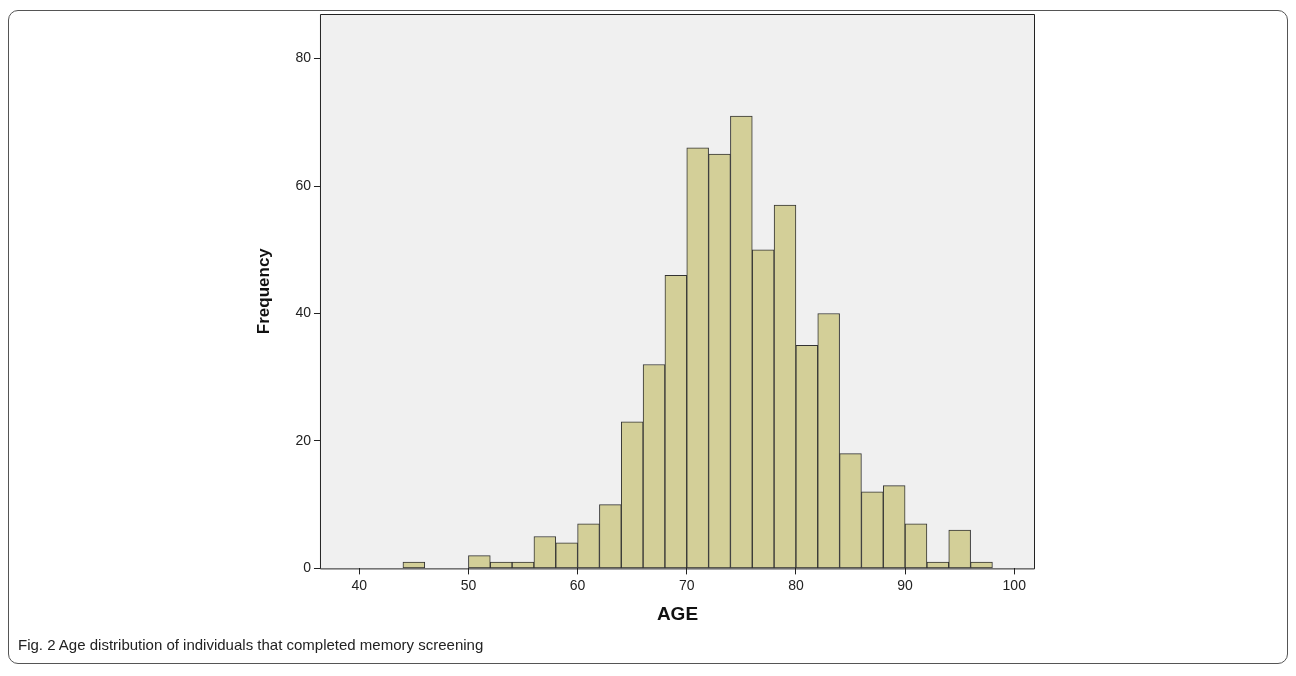 This screenshot has width=1296, height=676. What do you see at coordinates (251, 644) in the screenshot?
I see `caption: Fig. 2 Age distribution of individuals that completed memory screening` at bounding box center [251, 644].